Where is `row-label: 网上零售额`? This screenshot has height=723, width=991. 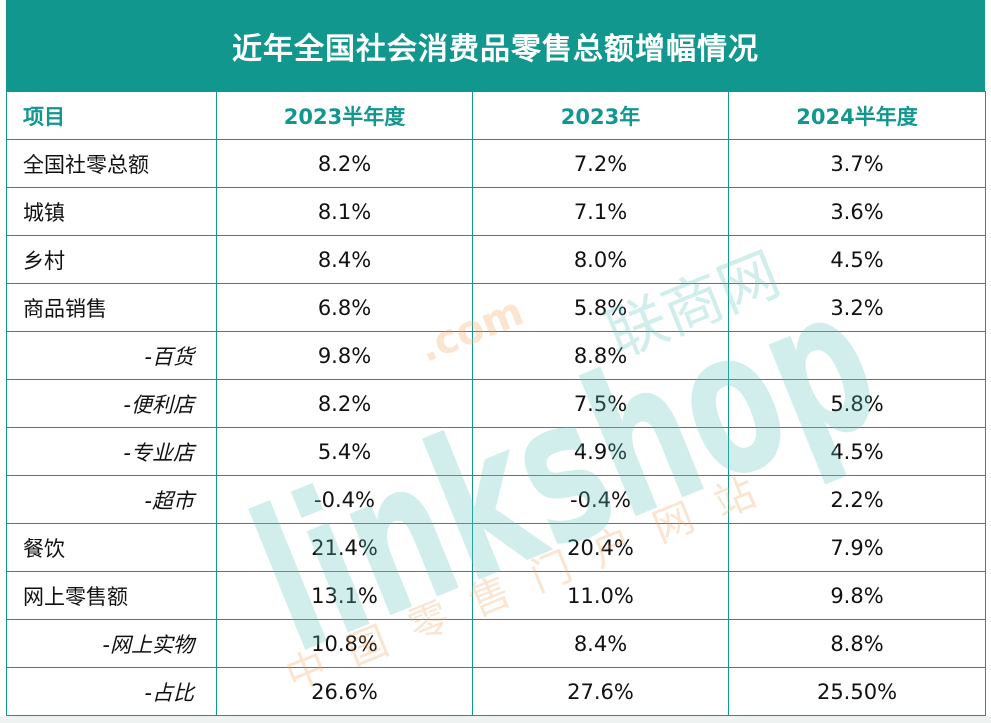 row-label: 网上零售额 is located at coordinates (111, 595).